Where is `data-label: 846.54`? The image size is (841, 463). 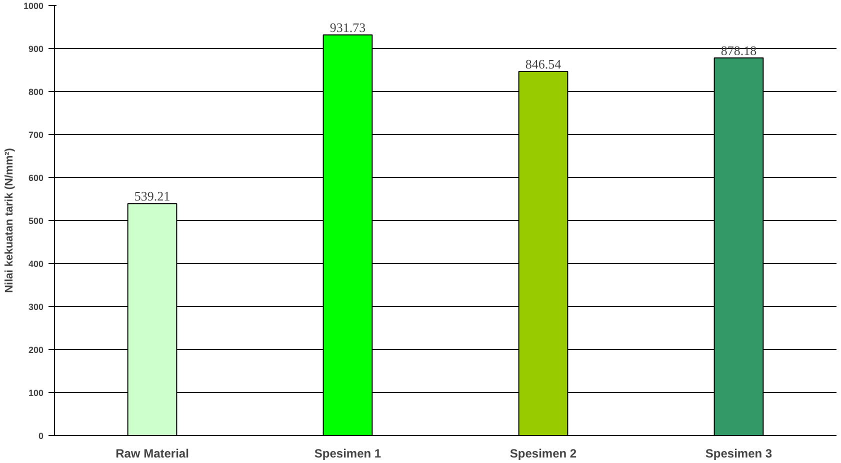 data-label: 846.54 is located at coordinates (543, 64).